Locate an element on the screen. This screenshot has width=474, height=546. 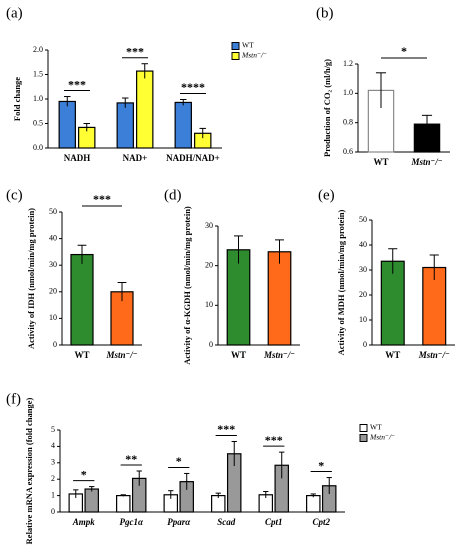
x-tick-label: Cpt1 is located at coordinates (274, 522).